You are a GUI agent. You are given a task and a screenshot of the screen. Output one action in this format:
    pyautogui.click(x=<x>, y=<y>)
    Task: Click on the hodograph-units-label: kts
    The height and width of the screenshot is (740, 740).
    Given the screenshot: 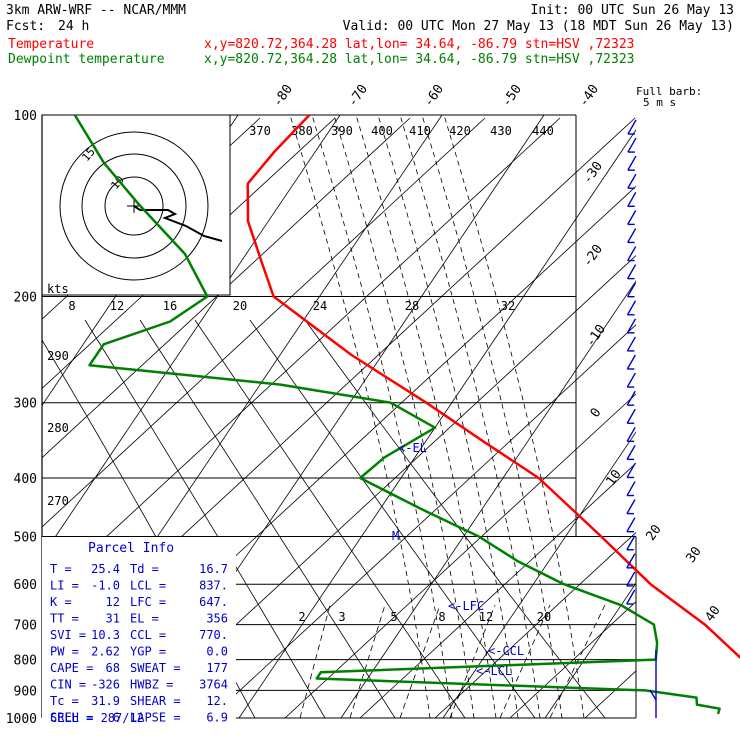 What is the action you would take?
    pyautogui.click(x=58, y=289)
    